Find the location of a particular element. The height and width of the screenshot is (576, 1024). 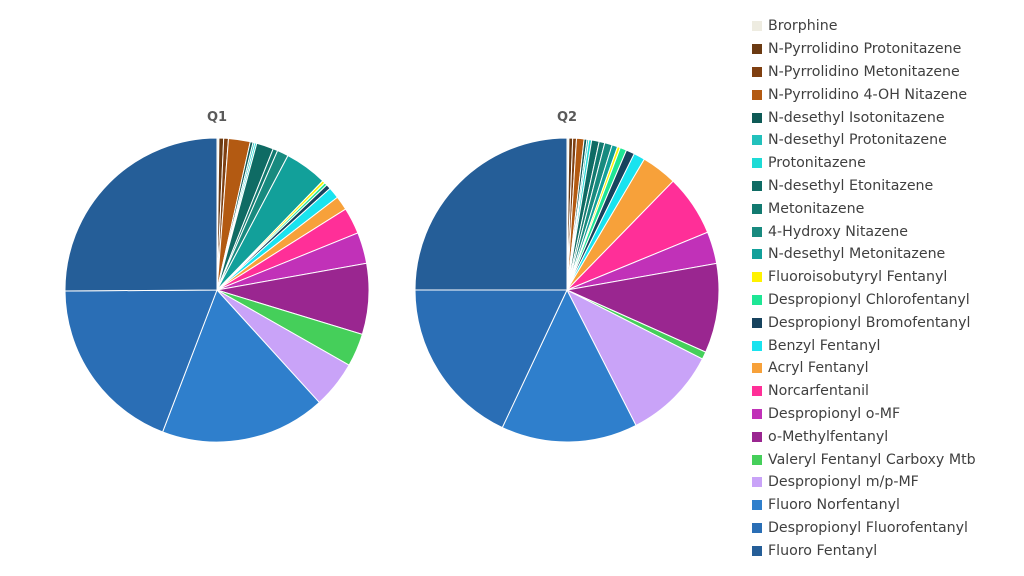

legend-item: Valeryl Fentanyl Carboxy Mtb is located at coordinates (887, 459).